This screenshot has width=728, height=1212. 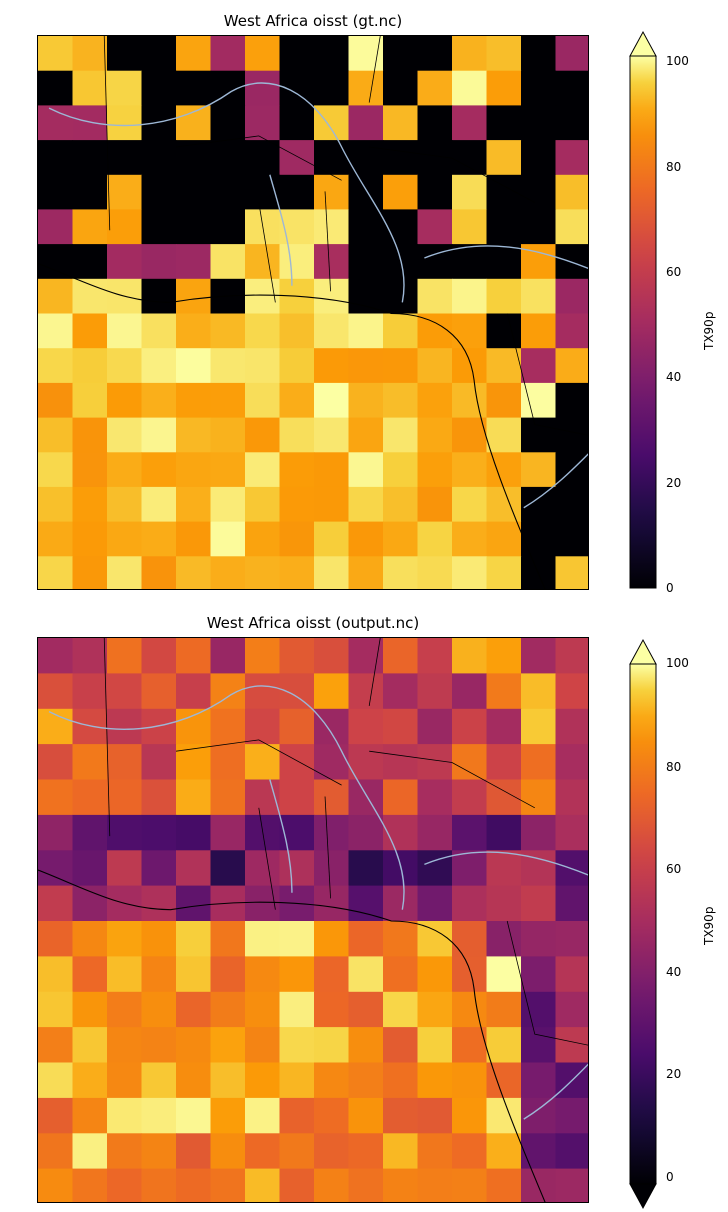 I want to click on colorbar-output, so click(x=643, y=924).